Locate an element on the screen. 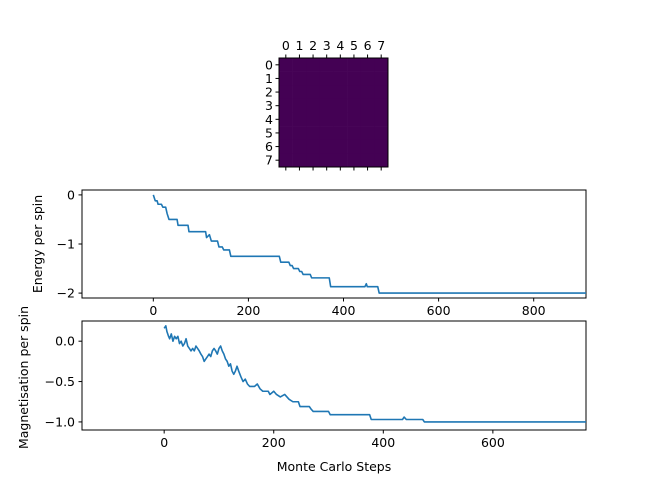 The width and height of the screenshot is (651, 484). heatmap-y-tick-label: 2 is located at coordinates (269, 92).